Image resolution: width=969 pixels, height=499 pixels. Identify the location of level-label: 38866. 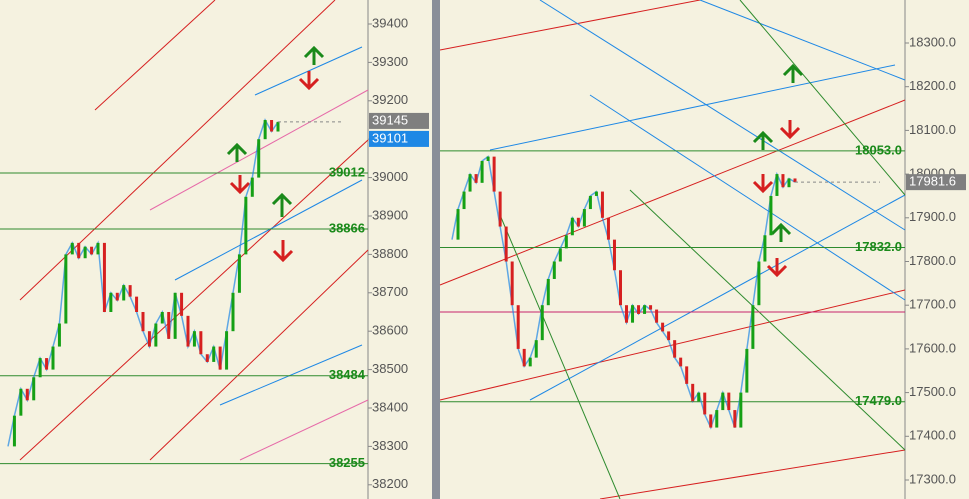
(347, 227).